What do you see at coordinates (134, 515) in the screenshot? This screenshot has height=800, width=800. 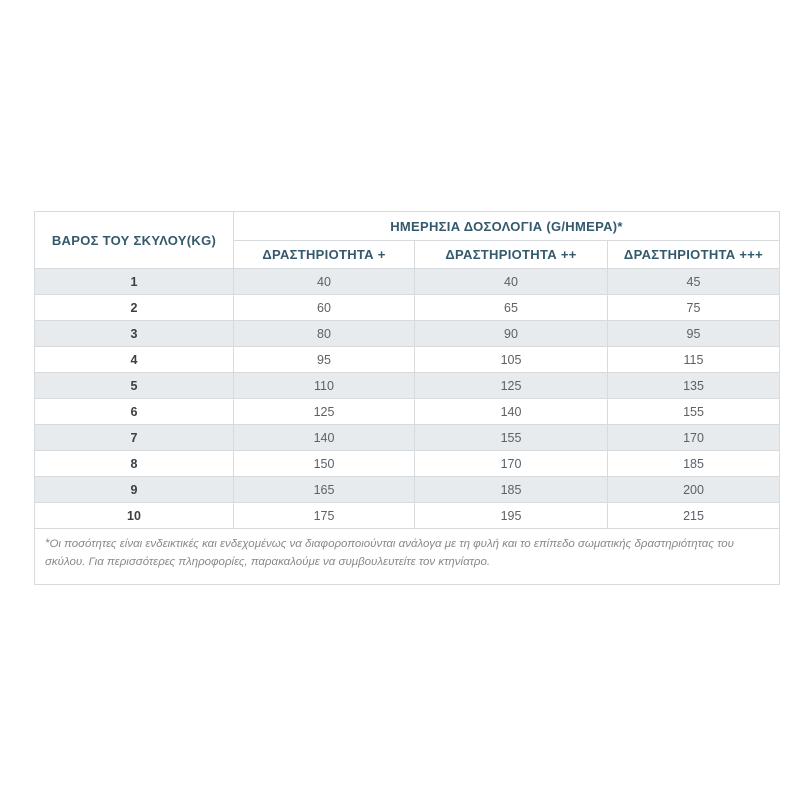 I see `weight-cell: 10` at bounding box center [134, 515].